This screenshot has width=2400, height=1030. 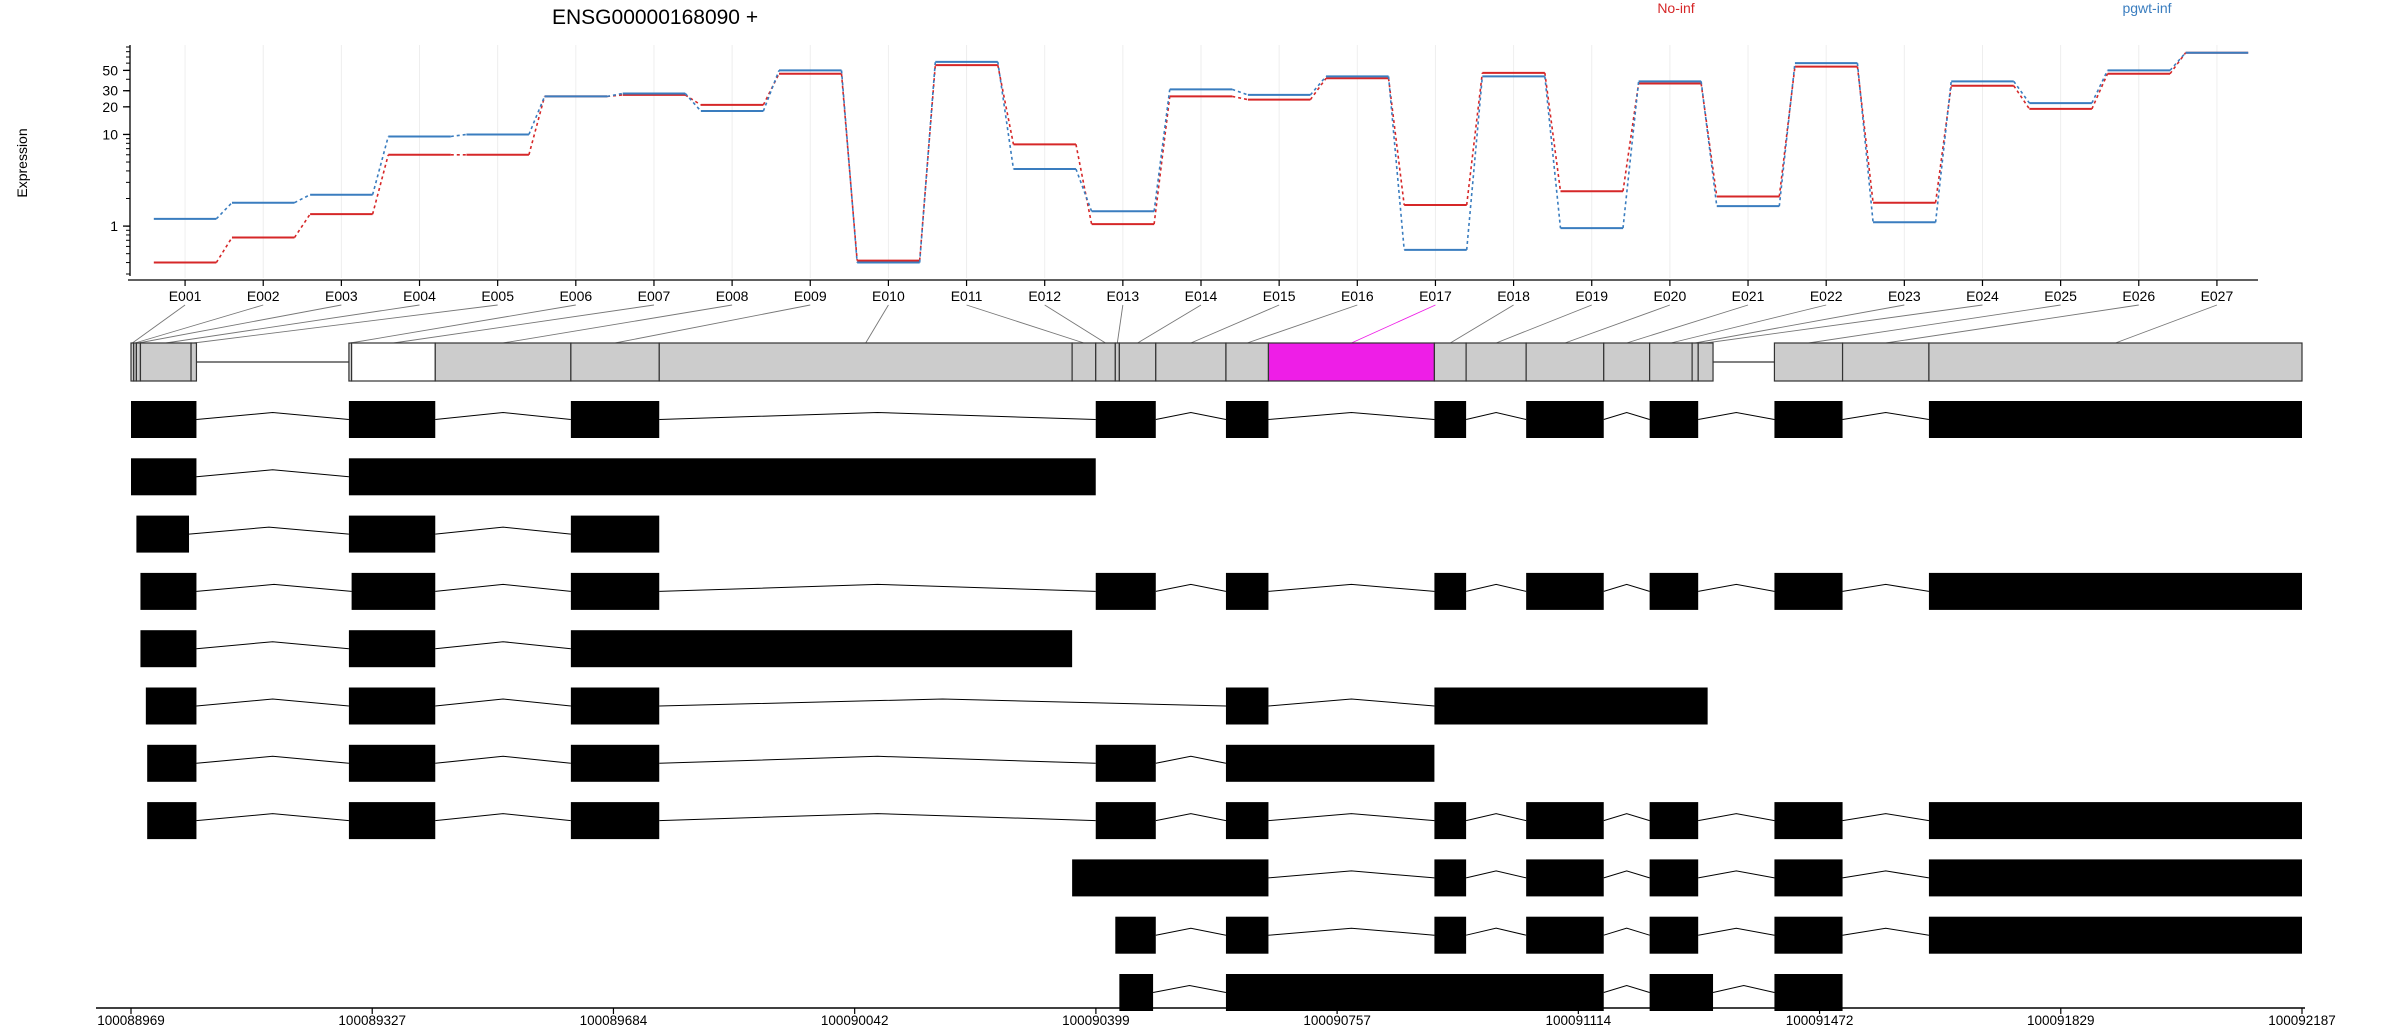 I want to click on y-tick-label: 1, so click(x=114, y=226).